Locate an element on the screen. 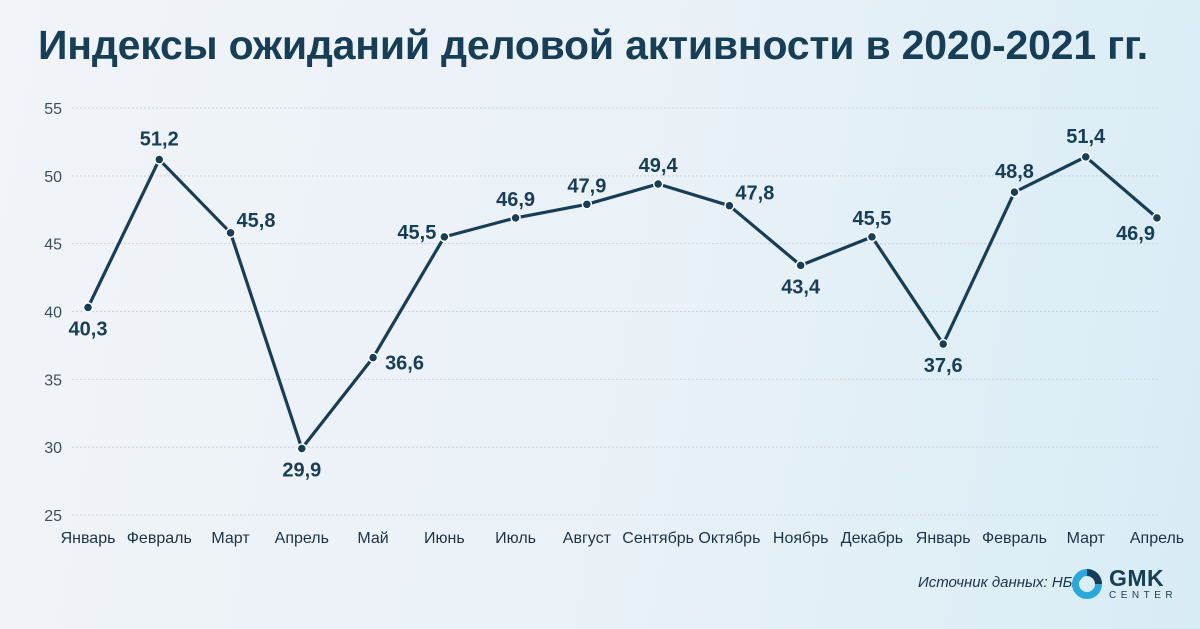 The image size is (1200, 629). x-tick-label: Июль is located at coordinates (515, 538).